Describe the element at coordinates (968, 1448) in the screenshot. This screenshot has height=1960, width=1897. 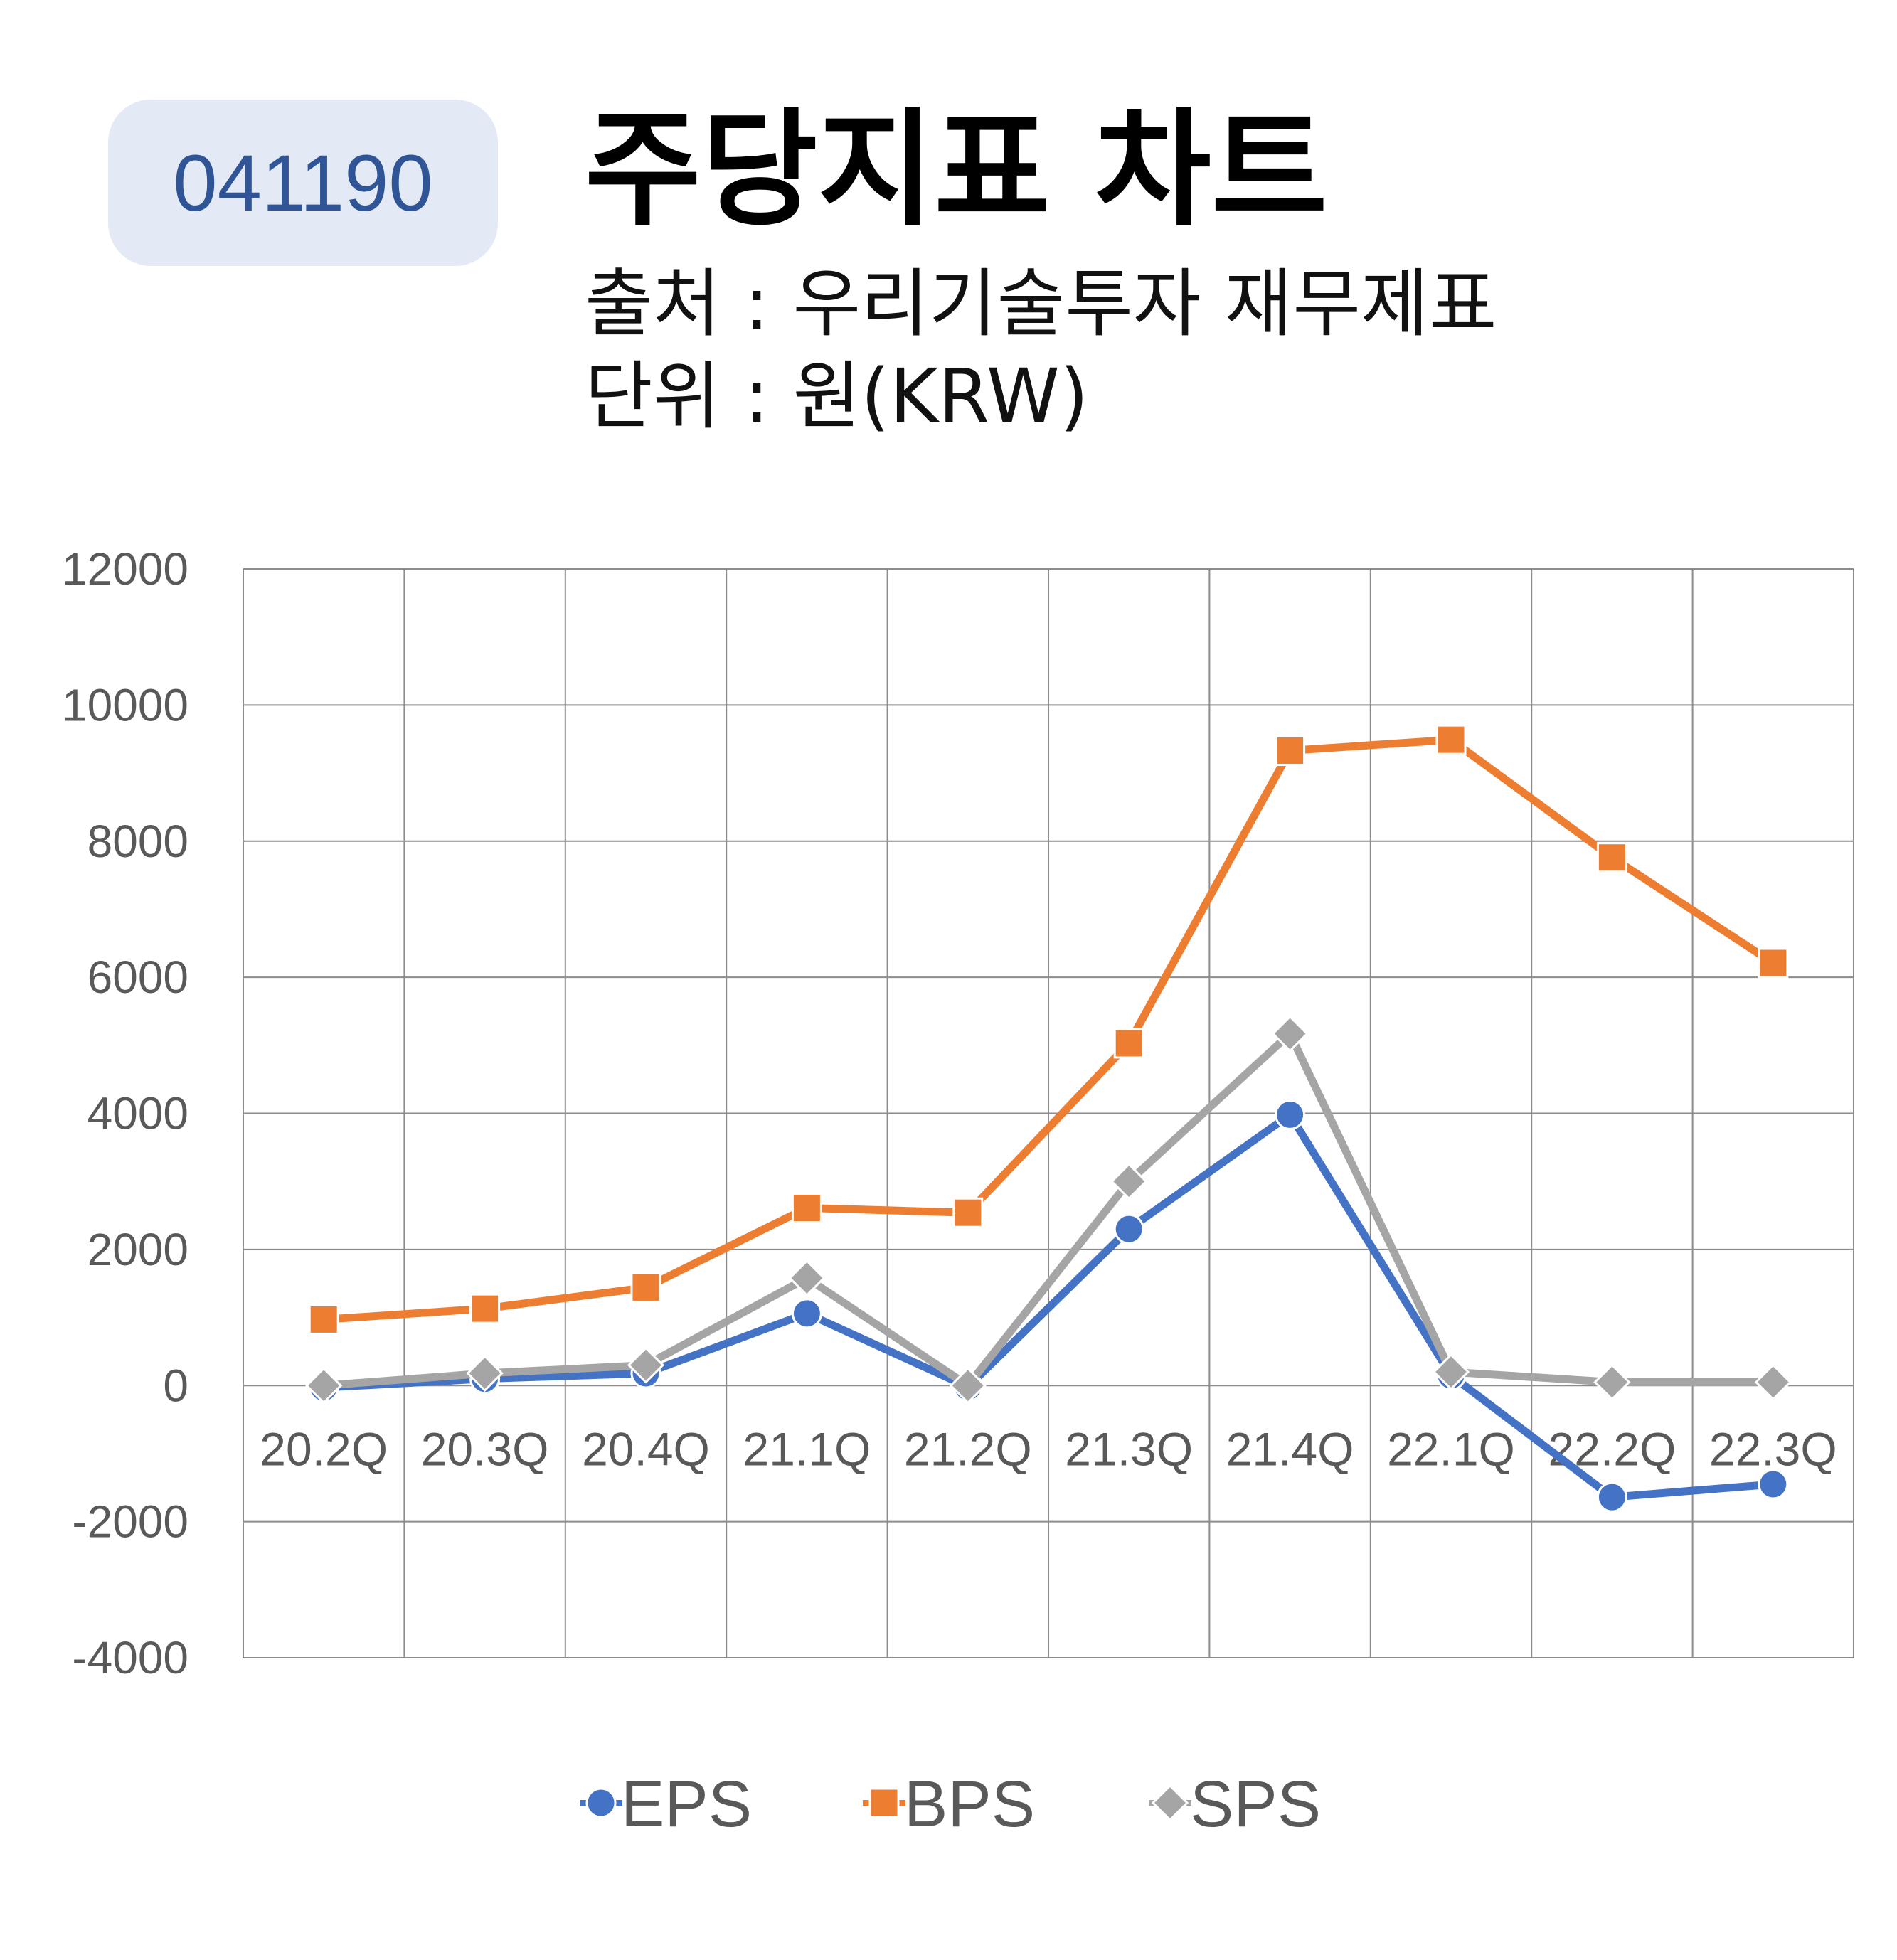
I see `x-tick-label: 21.2Q` at that location.